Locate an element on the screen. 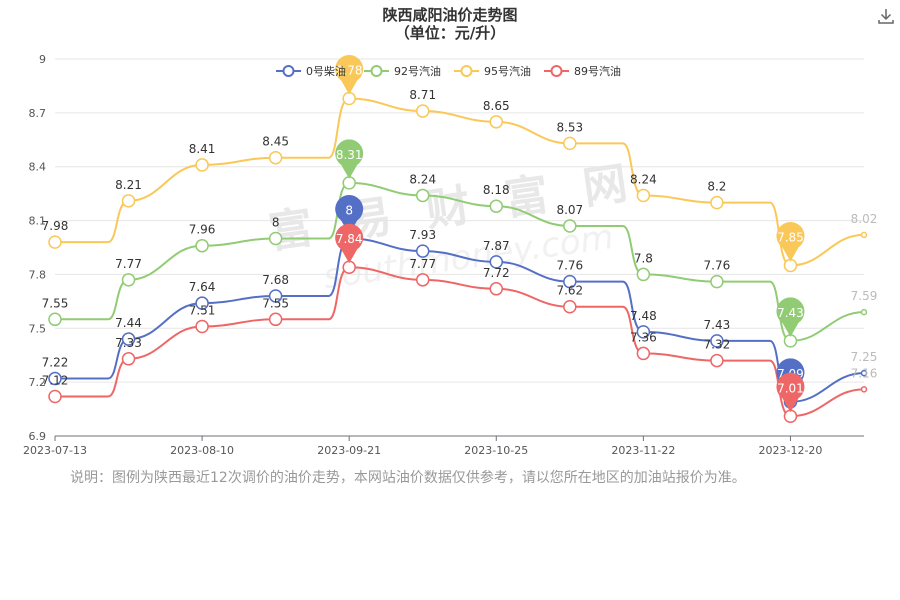 This screenshot has height=600, width=900. marker-label: 7.01 is located at coordinates (790, 388).